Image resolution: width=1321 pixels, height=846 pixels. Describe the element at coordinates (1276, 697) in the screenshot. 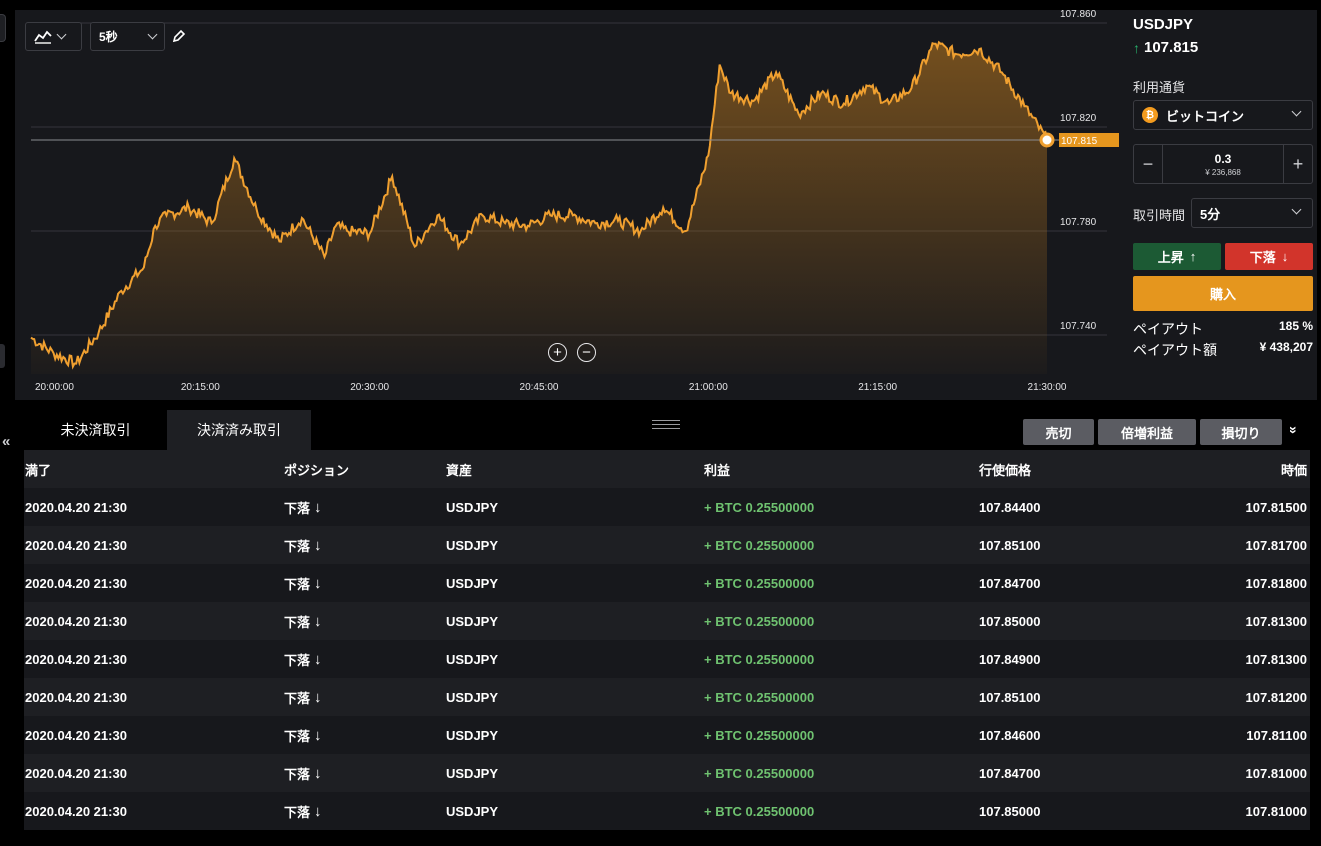

I see `cell-market-price: 107.81200` at that location.